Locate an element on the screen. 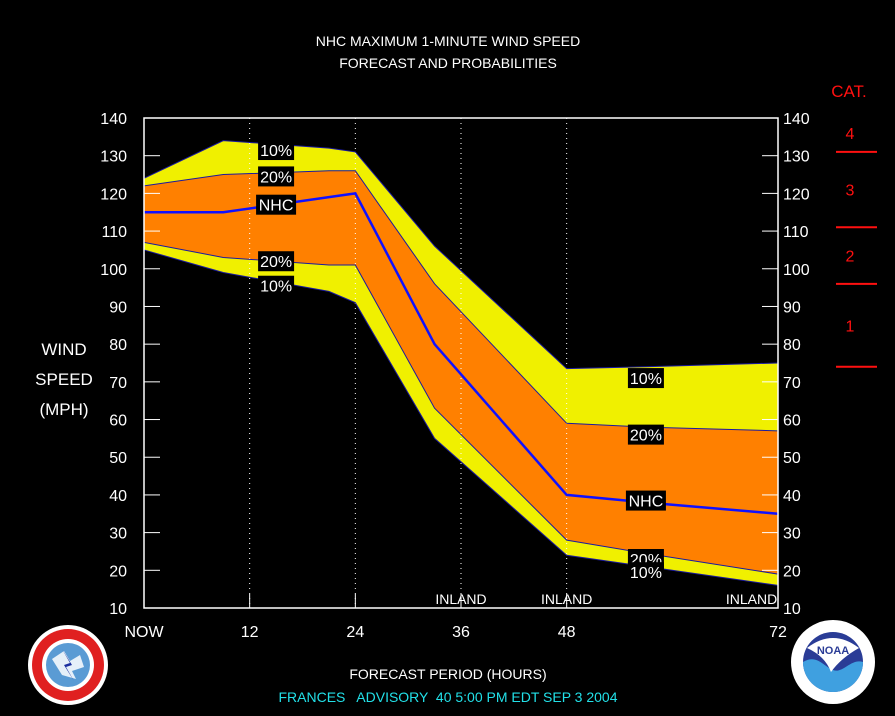 This screenshot has width=895, height=716. category-label: 2 is located at coordinates (850, 257).